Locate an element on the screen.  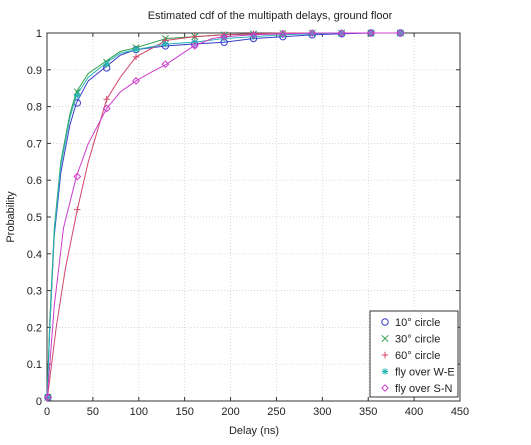
x-tick-label: 450 is located at coordinates (460, 412).